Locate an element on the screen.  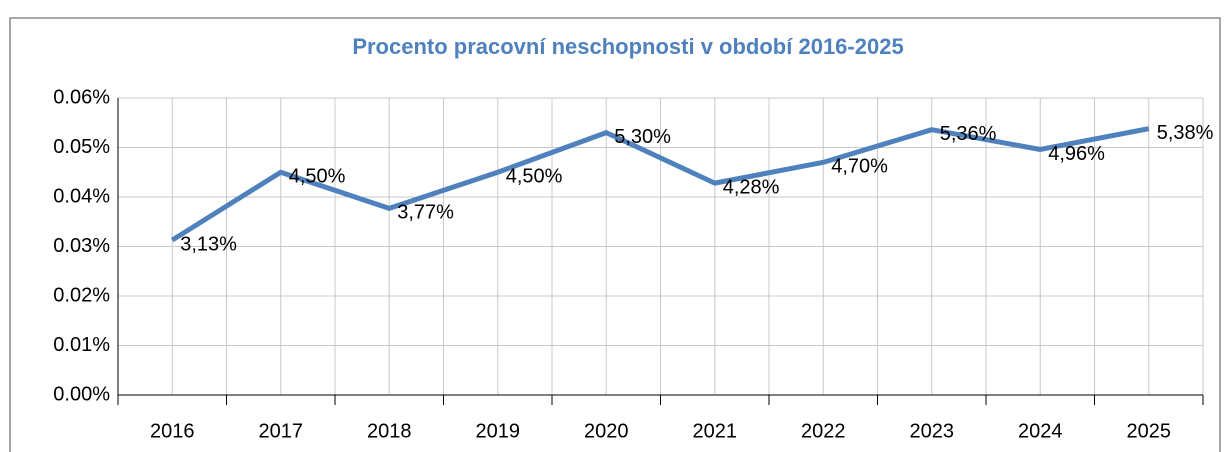
x-tick-label: 2019 is located at coordinates (498, 431).